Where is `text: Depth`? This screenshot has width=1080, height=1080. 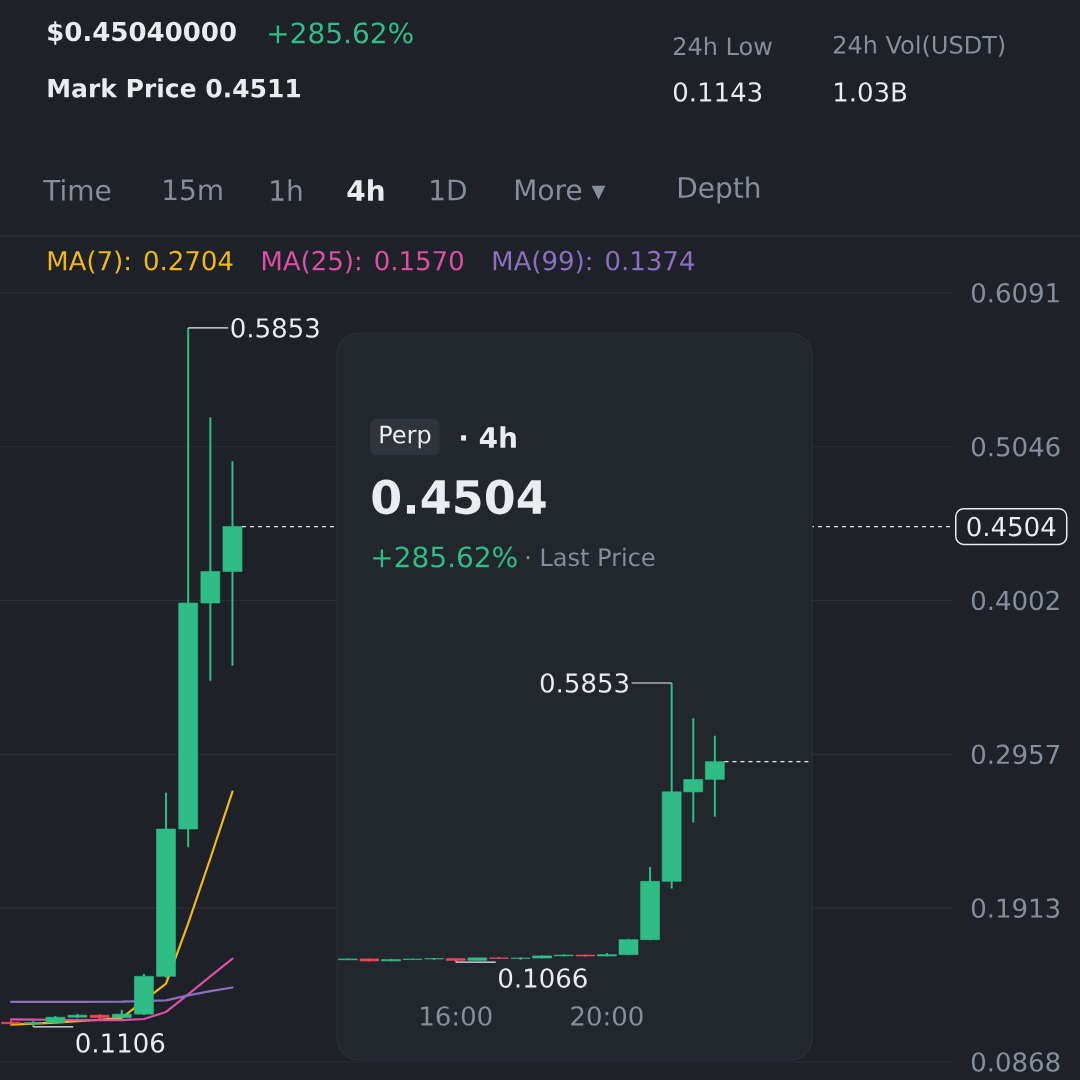
text: Depth is located at coordinates (719, 190).